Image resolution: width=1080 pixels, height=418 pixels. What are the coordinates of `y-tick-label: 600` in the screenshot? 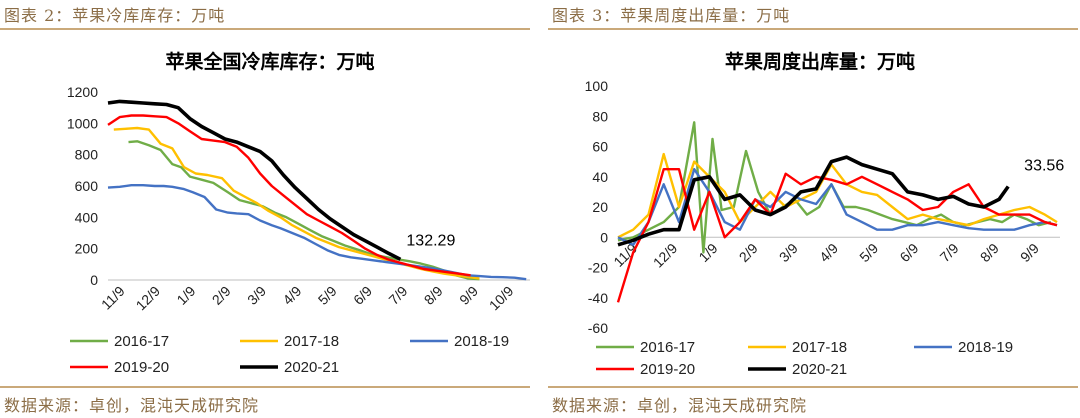 It's located at (87, 186).